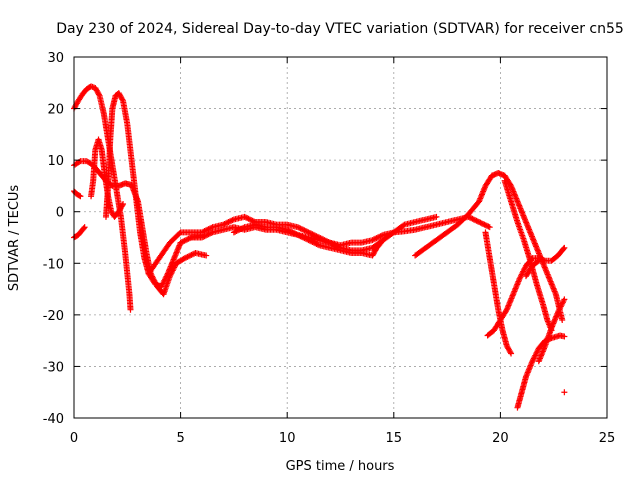  What do you see at coordinates (340, 466) in the screenshot?
I see `x-axis-label: GPS time / hours` at bounding box center [340, 466].